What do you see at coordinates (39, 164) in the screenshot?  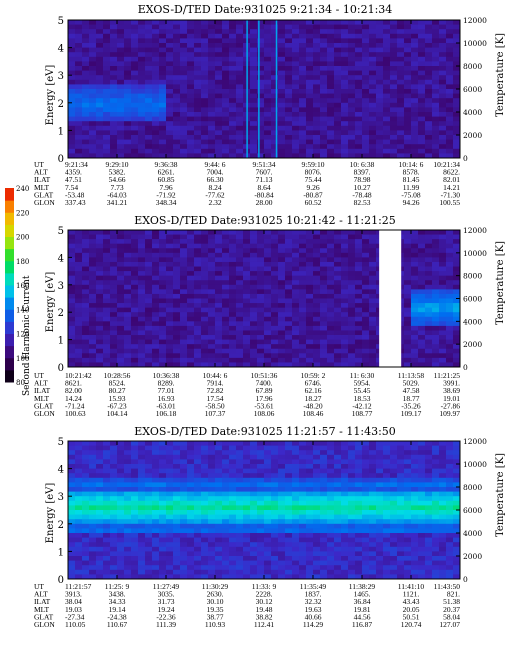 I see `ephemeris-row-label: UT` at bounding box center [39, 164].